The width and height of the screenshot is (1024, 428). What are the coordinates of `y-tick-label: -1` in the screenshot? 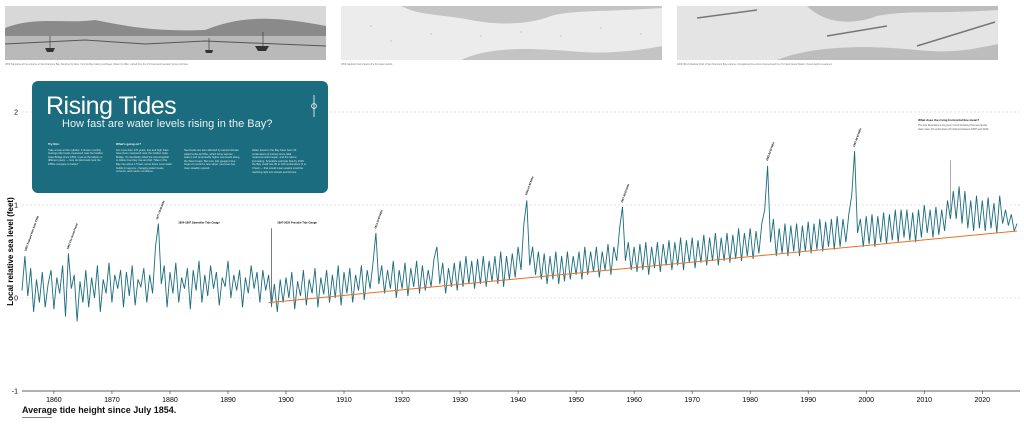 It's located at (15, 392).